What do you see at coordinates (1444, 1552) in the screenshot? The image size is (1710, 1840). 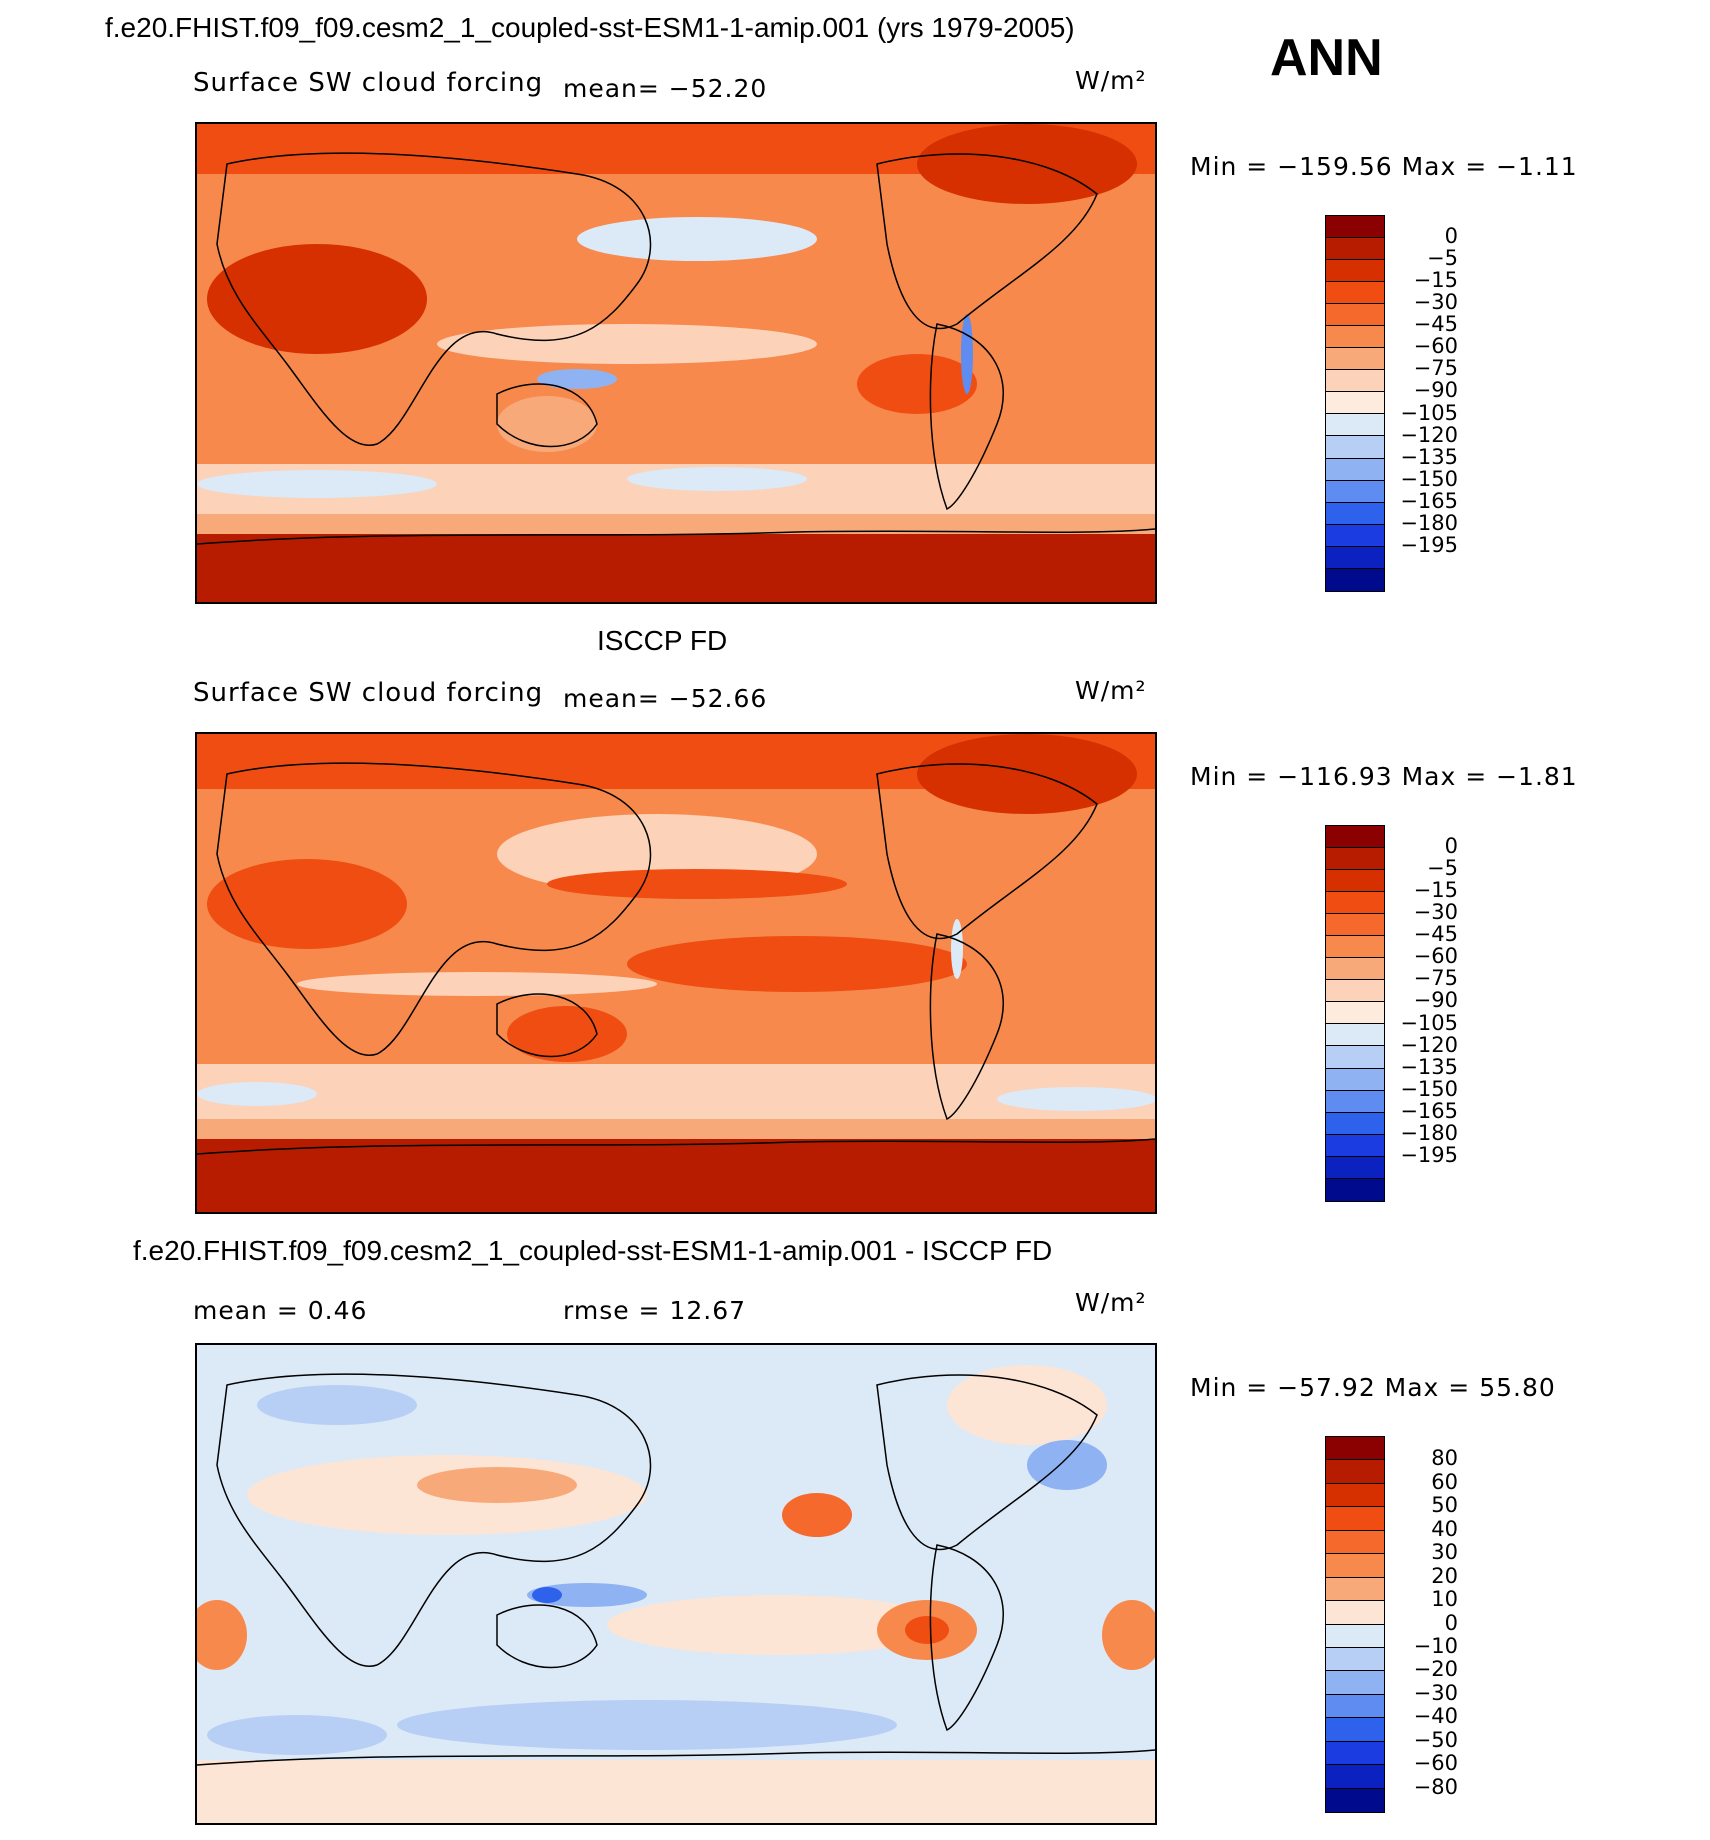 I see `colorbar-tick-label: 30` at bounding box center [1444, 1552].